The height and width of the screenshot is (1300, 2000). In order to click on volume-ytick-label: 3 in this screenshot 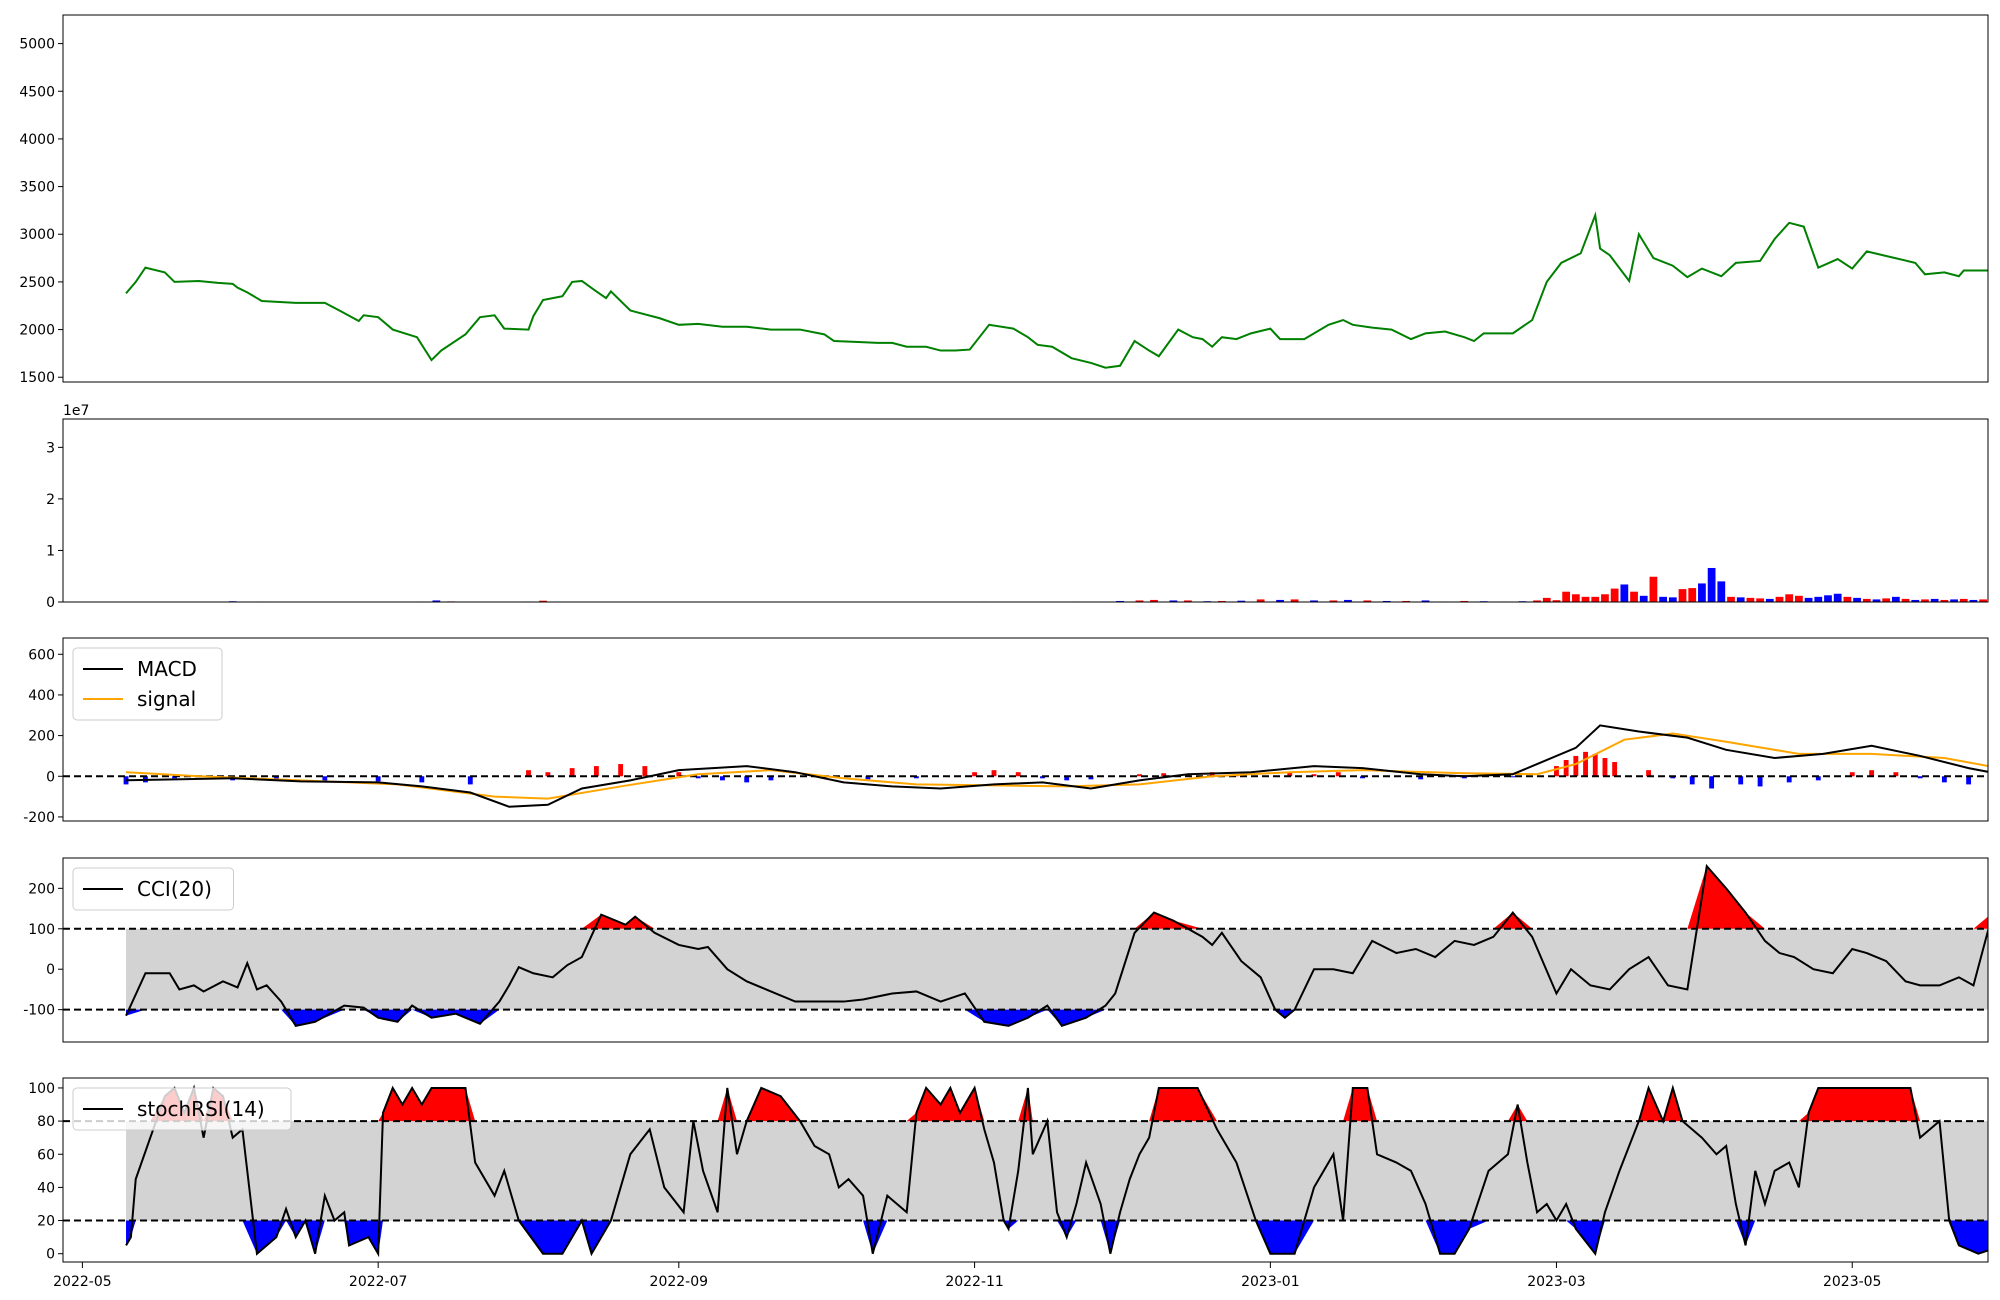, I will do `click(50, 448)`.